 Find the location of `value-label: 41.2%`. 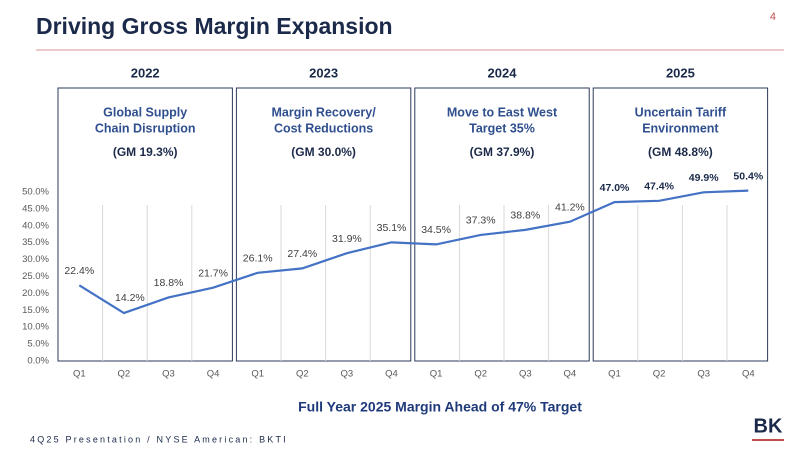

value-label: 41.2% is located at coordinates (570, 208).